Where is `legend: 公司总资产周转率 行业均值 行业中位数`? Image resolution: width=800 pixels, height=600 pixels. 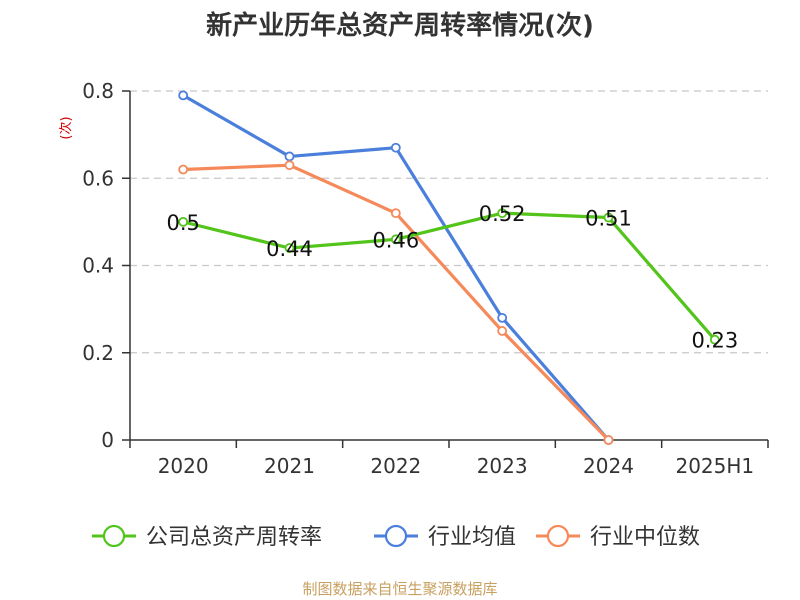
legend: 公司总资产周转率 行业均值 行业中位数 is located at coordinates (396, 537).